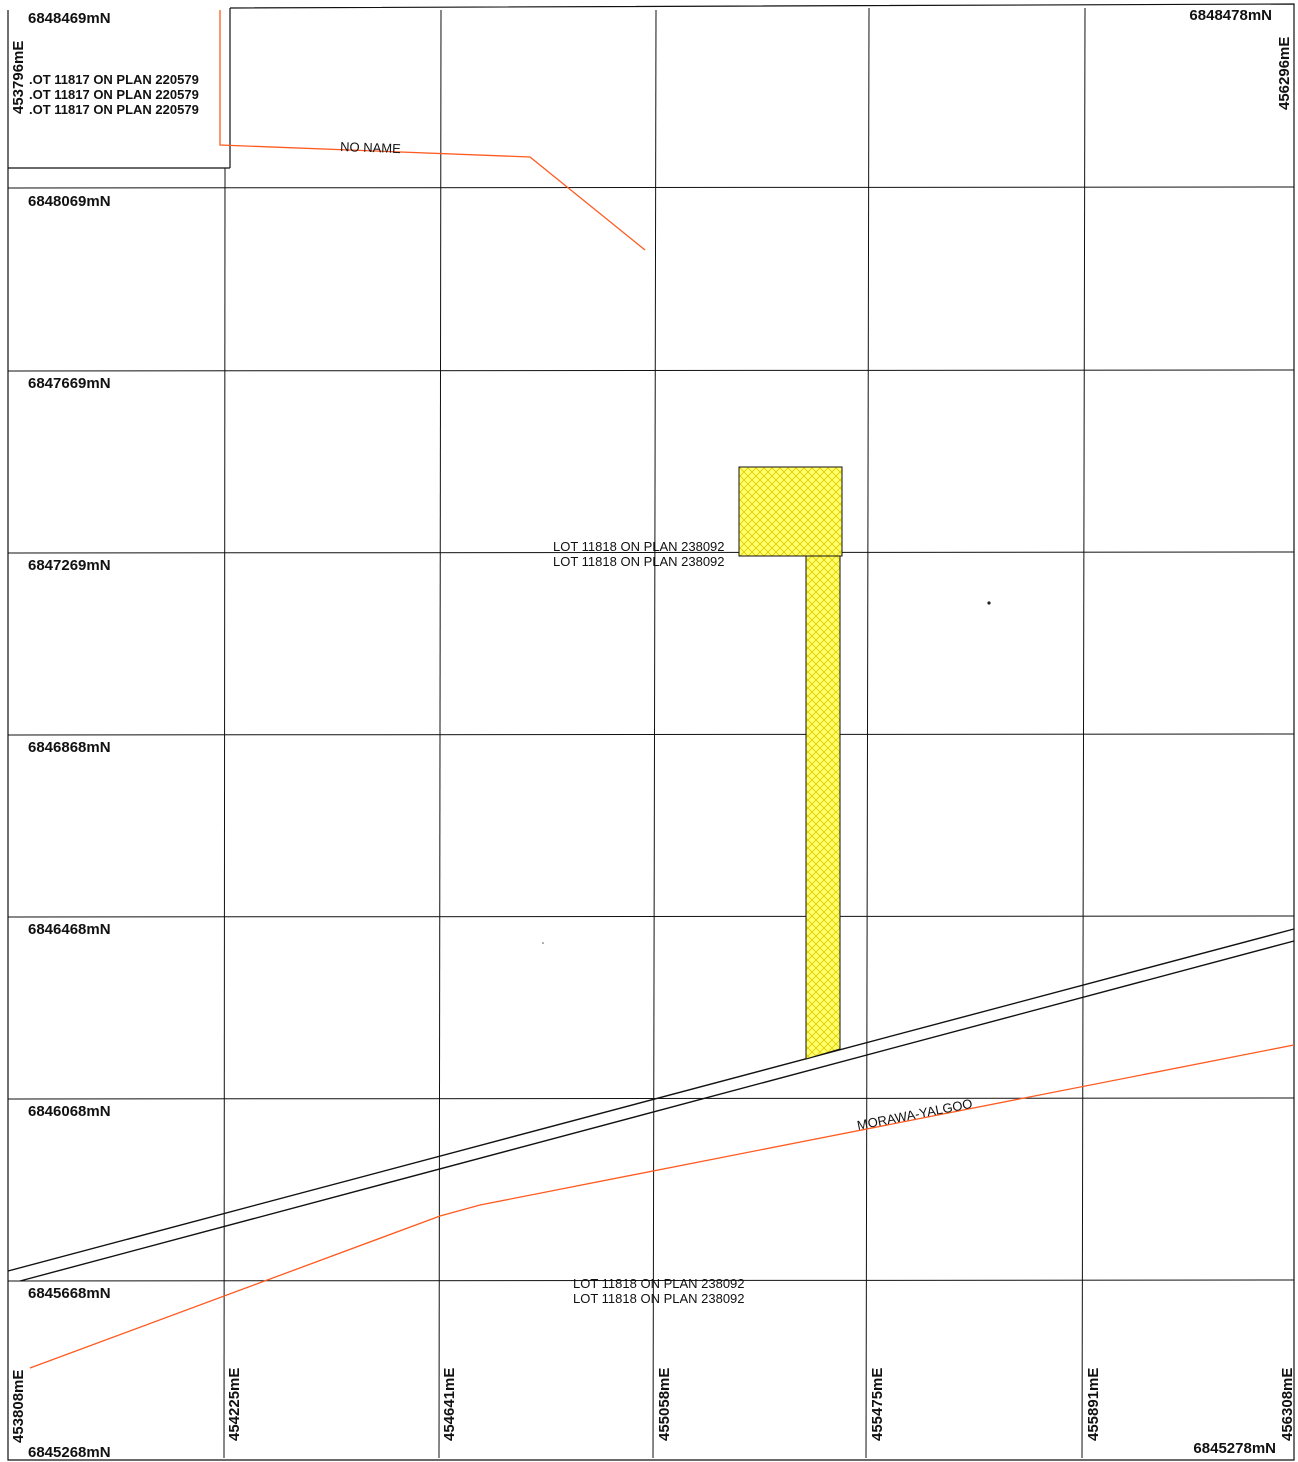  Describe the element at coordinates (18, 77) in the screenshot. I see `easting-label: 453796mE` at that location.